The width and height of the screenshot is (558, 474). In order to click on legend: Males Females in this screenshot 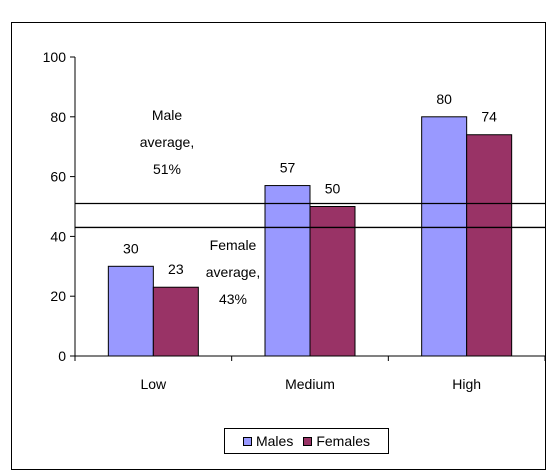, I will do `click(306, 441)`.